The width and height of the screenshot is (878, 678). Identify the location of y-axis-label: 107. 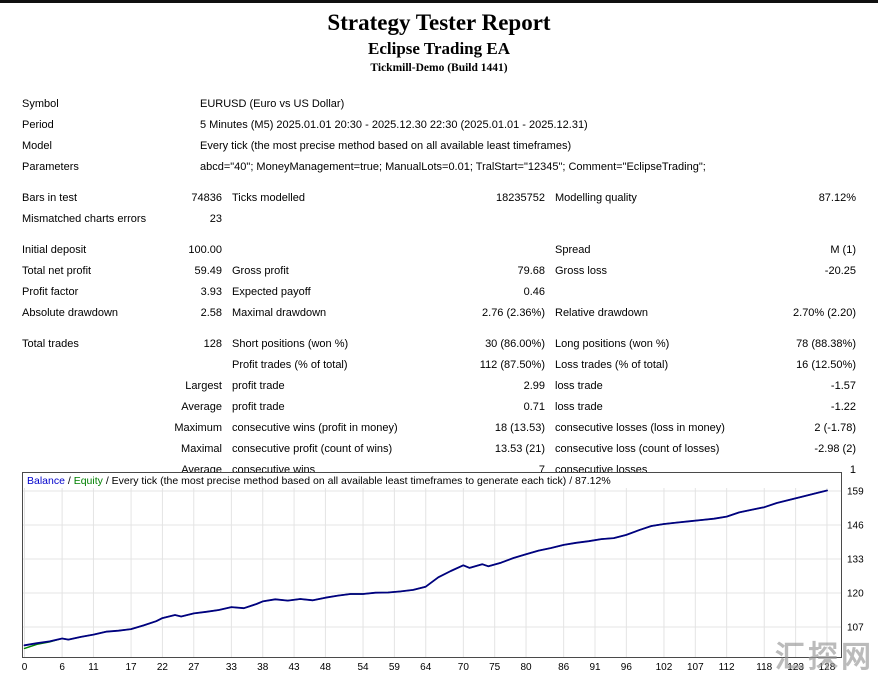
(855, 628).